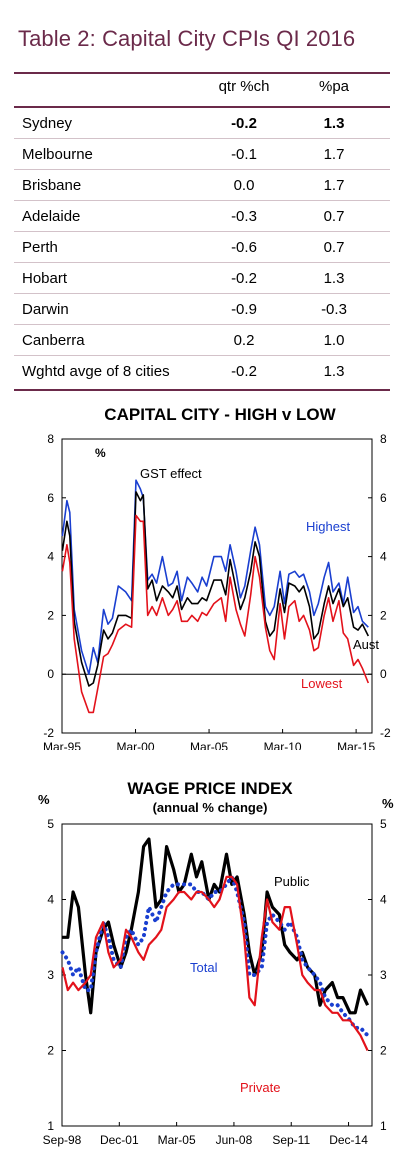 This screenshot has width=404, height=1156. What do you see at coordinates (136, 745) in the screenshot?
I see `x-tick-label: Mar-00` at bounding box center [136, 745].